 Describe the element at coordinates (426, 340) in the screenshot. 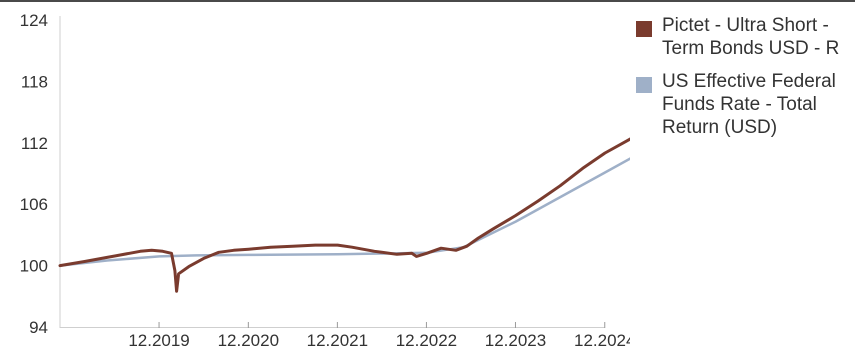

I see `x-tick-label: 12.2022` at that location.